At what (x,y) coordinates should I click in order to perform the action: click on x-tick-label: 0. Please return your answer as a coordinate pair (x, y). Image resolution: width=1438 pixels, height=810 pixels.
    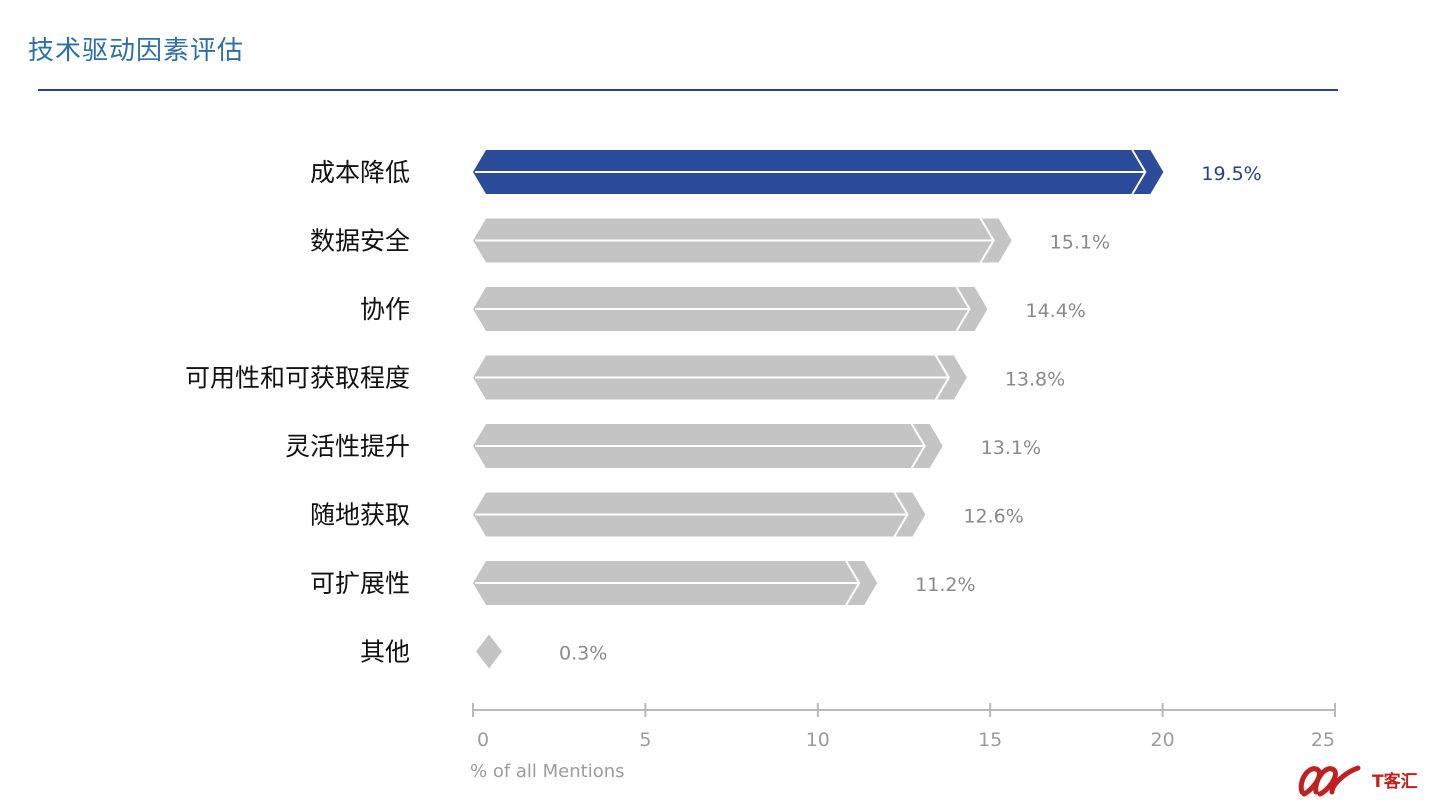
    Looking at the image, I should click on (483, 740).